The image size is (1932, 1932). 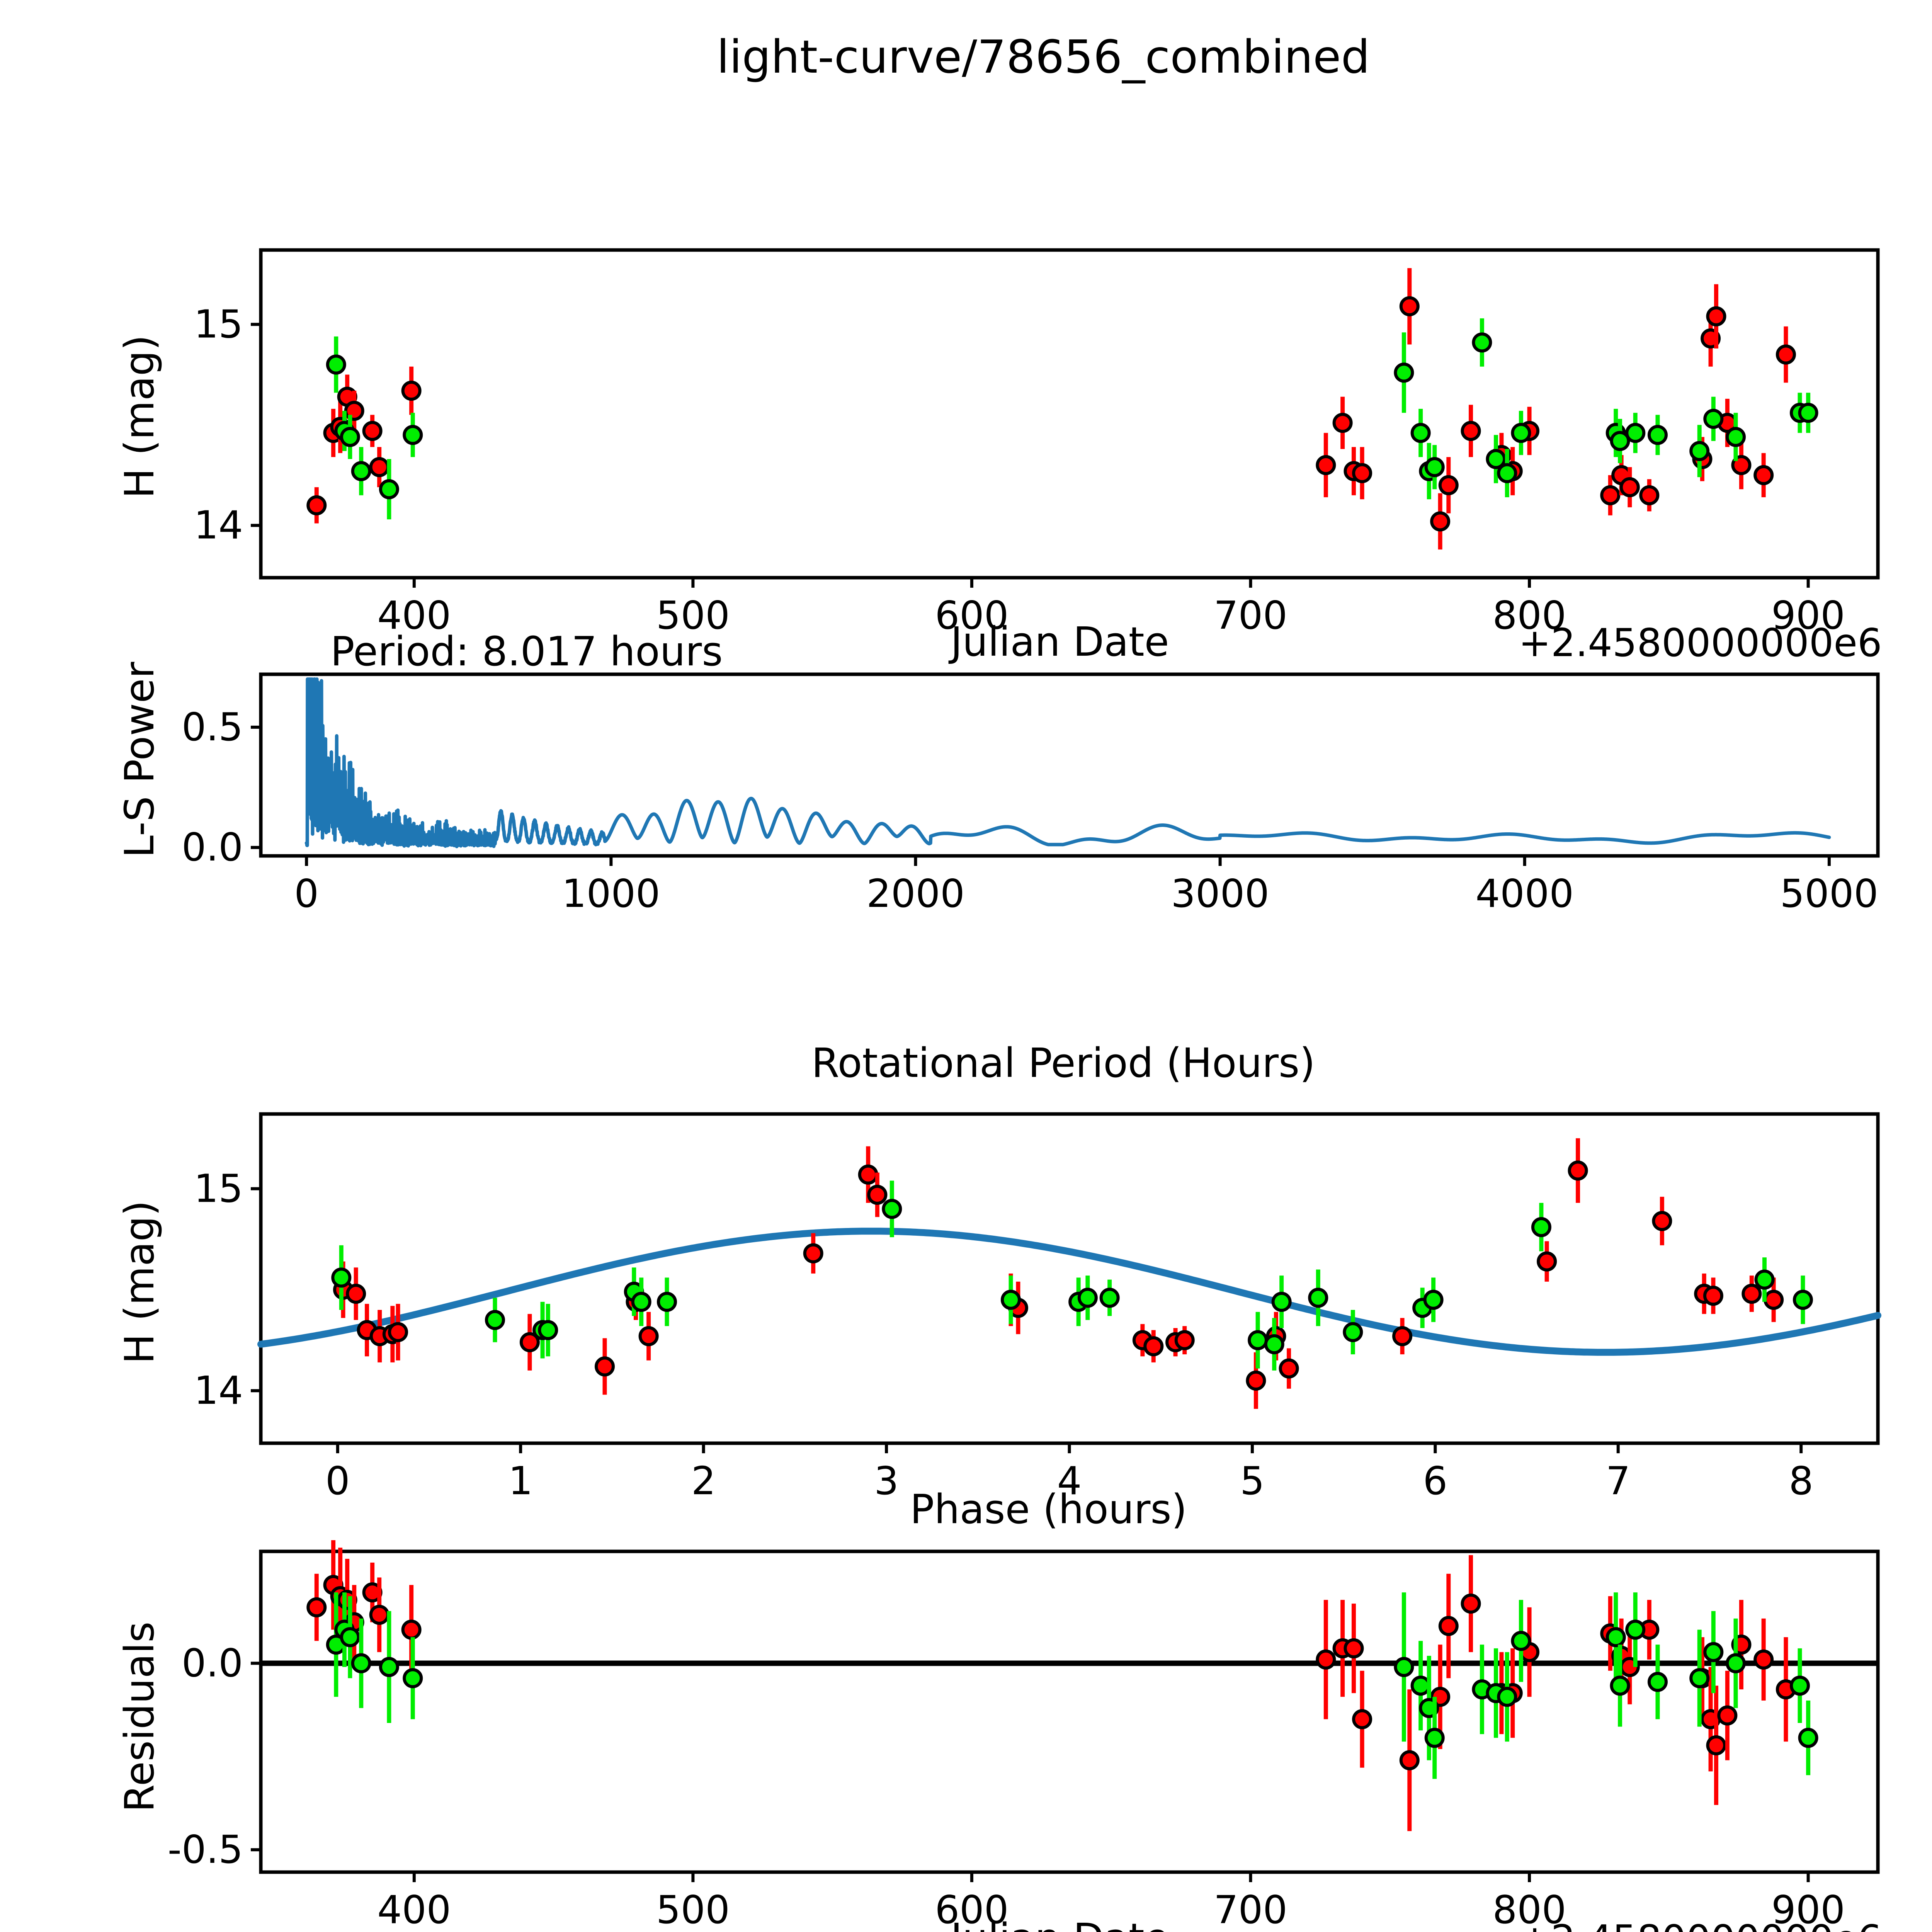 I want to click on residuals-x-tick-label: 600, so click(x=972, y=1910).